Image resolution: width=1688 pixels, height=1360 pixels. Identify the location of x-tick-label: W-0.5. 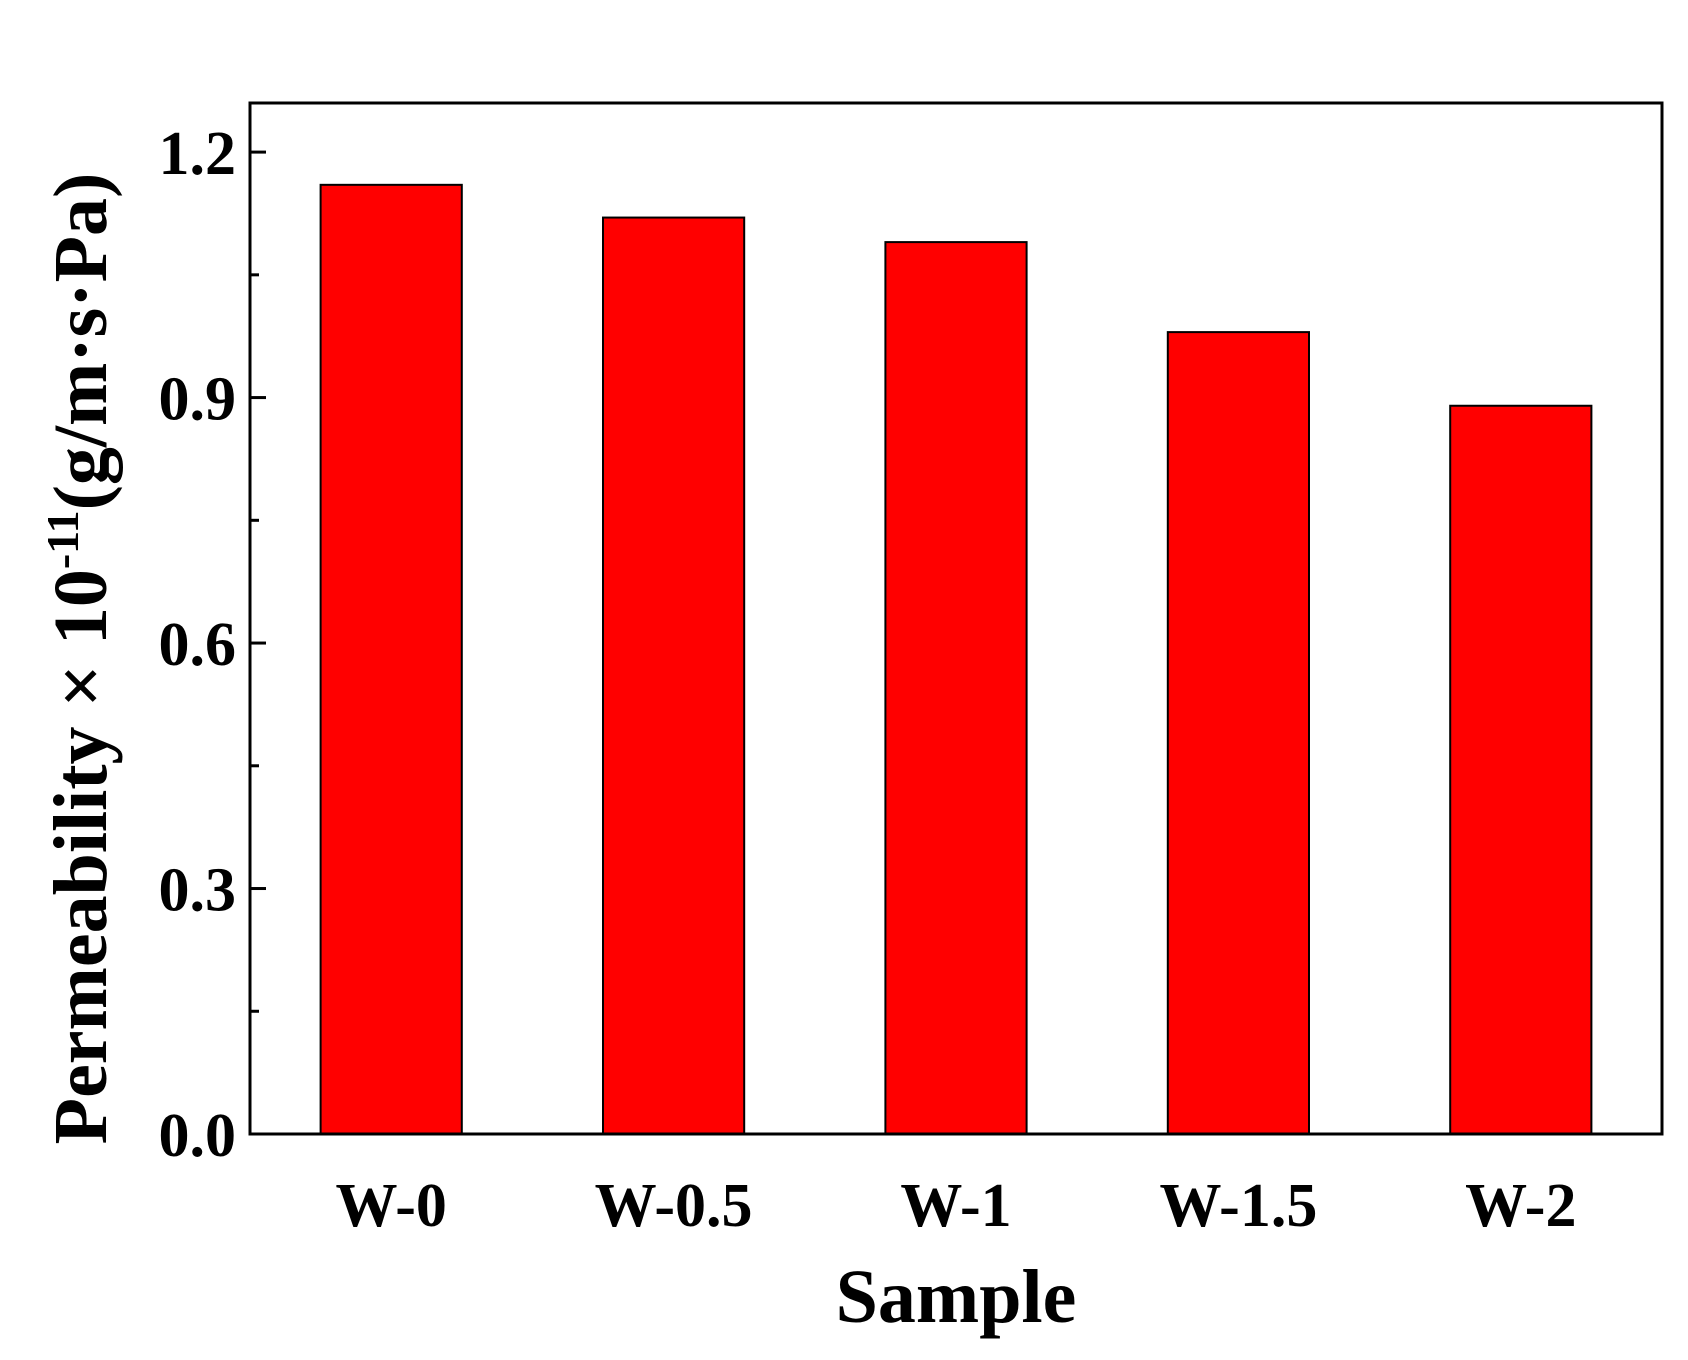
(674, 1206).